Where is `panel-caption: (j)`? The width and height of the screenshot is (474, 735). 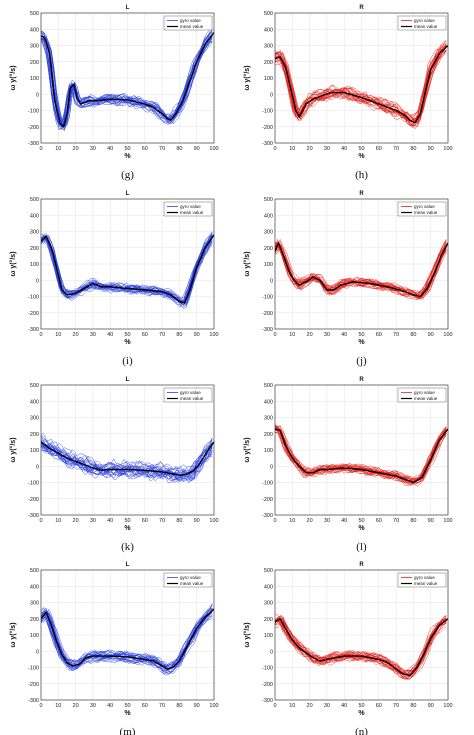 panel-caption: (j) is located at coordinates (361, 361).